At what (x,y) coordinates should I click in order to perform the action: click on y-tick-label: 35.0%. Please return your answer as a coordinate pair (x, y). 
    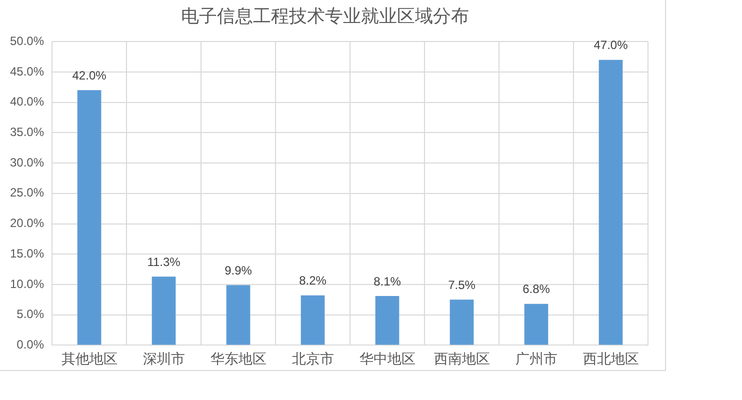
    Looking at the image, I should click on (27, 131).